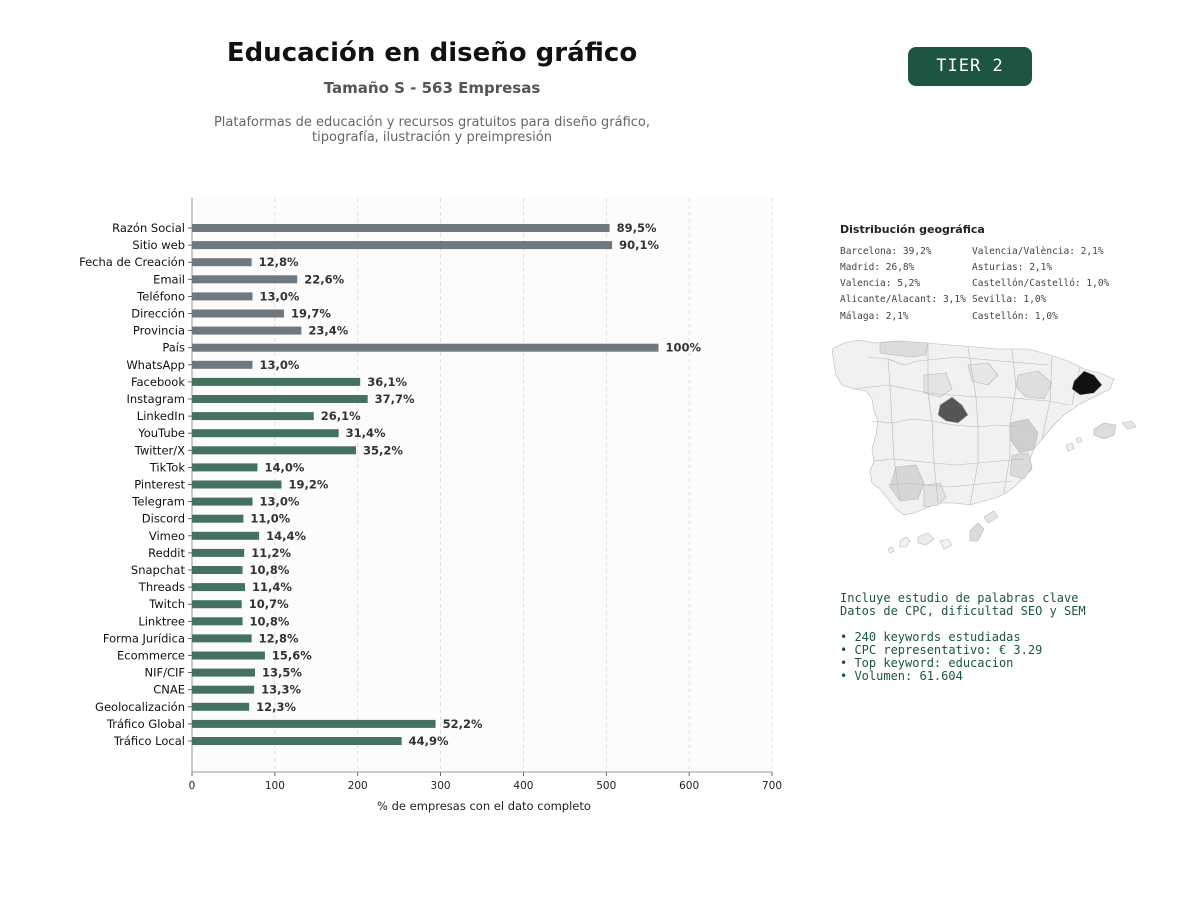  What do you see at coordinates (432, 53) in the screenshot?
I see `page-title: Educación en diseño gráfico` at bounding box center [432, 53].